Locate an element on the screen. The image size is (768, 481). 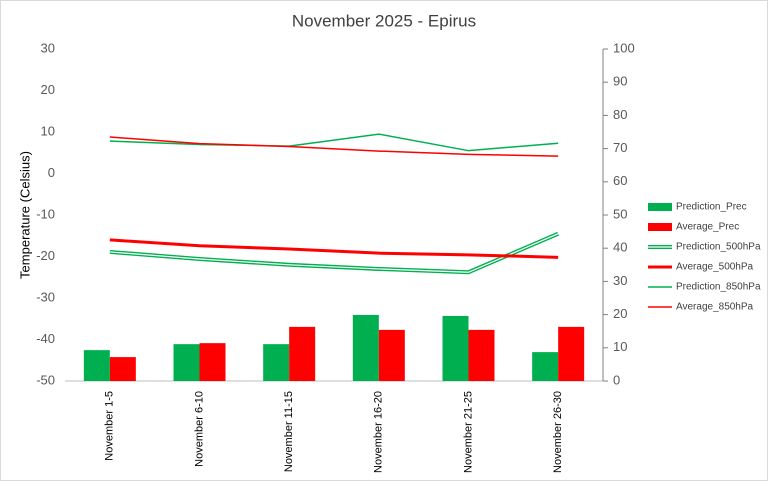
legend-label: Average_Prec is located at coordinates (707, 227).